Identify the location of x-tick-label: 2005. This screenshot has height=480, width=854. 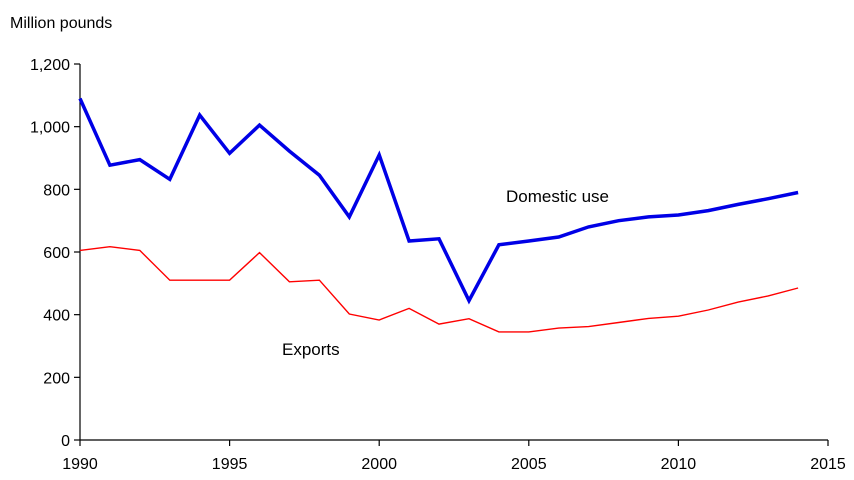
(529, 464).